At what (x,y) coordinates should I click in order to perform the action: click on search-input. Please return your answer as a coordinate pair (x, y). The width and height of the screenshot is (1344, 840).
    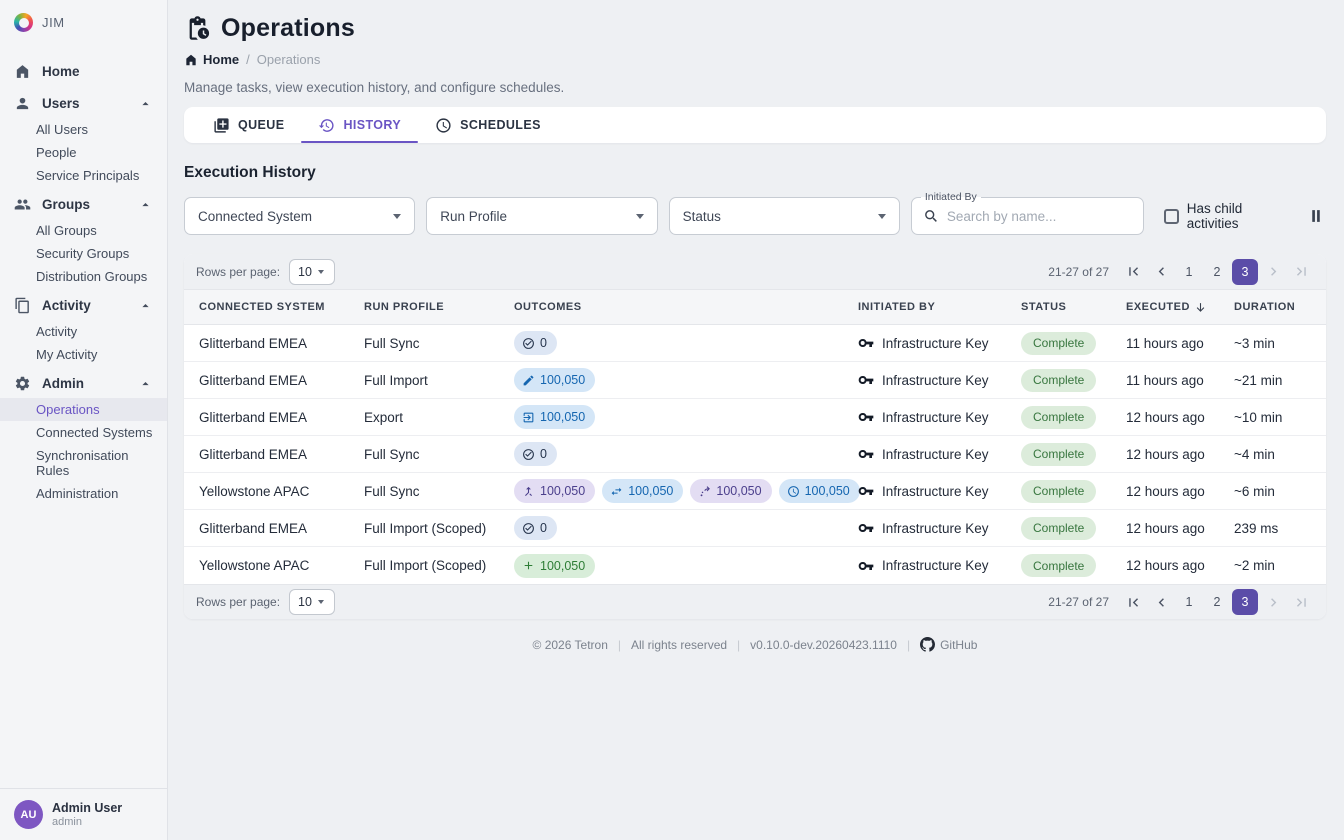
    Looking at the image, I should click on (1039, 216).